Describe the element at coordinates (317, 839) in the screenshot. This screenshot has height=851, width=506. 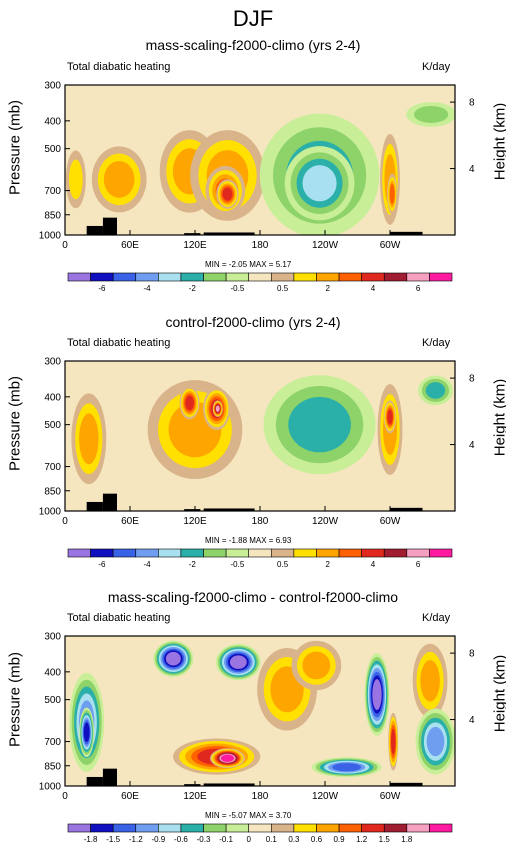
I see `colorbar-label: 0.6` at that location.